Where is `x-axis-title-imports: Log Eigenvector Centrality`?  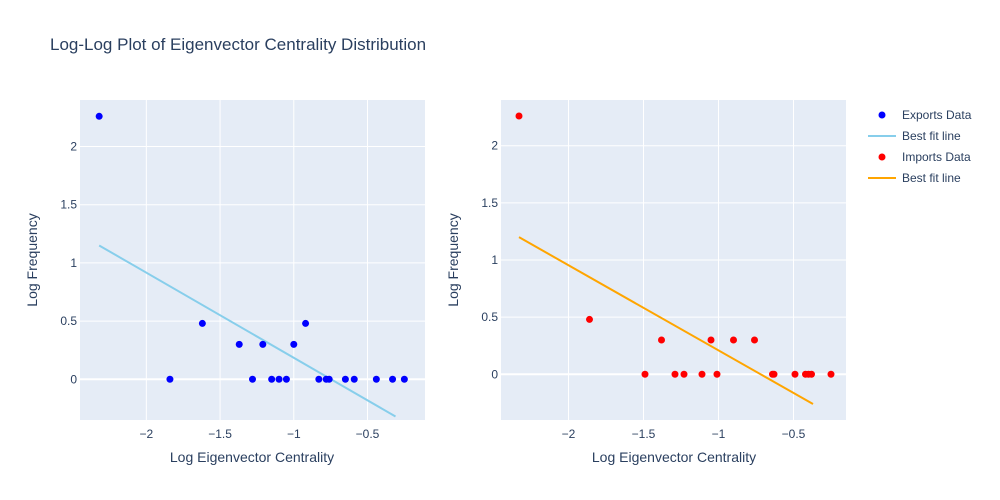 x-axis-title-imports: Log Eigenvector Centrality is located at coordinates (674, 457).